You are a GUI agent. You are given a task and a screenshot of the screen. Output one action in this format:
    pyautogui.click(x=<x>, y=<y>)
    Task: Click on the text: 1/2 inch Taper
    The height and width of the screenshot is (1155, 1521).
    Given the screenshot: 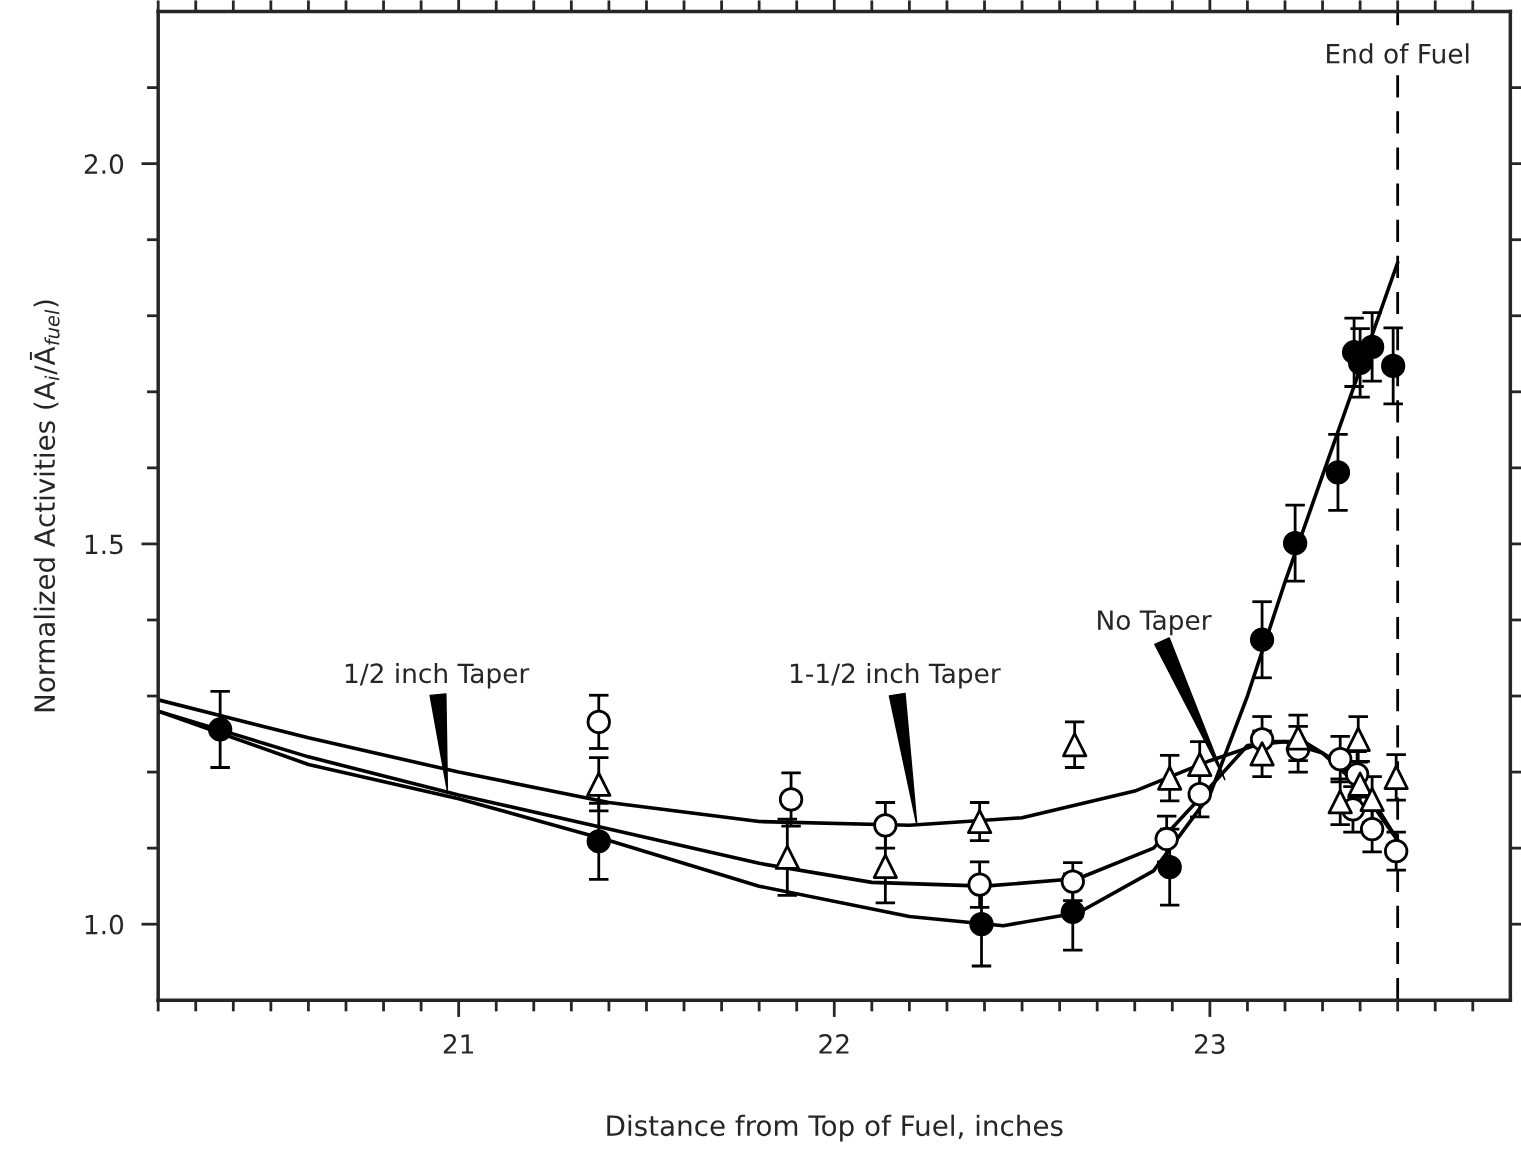 What is the action you would take?
    pyautogui.click(x=437, y=675)
    